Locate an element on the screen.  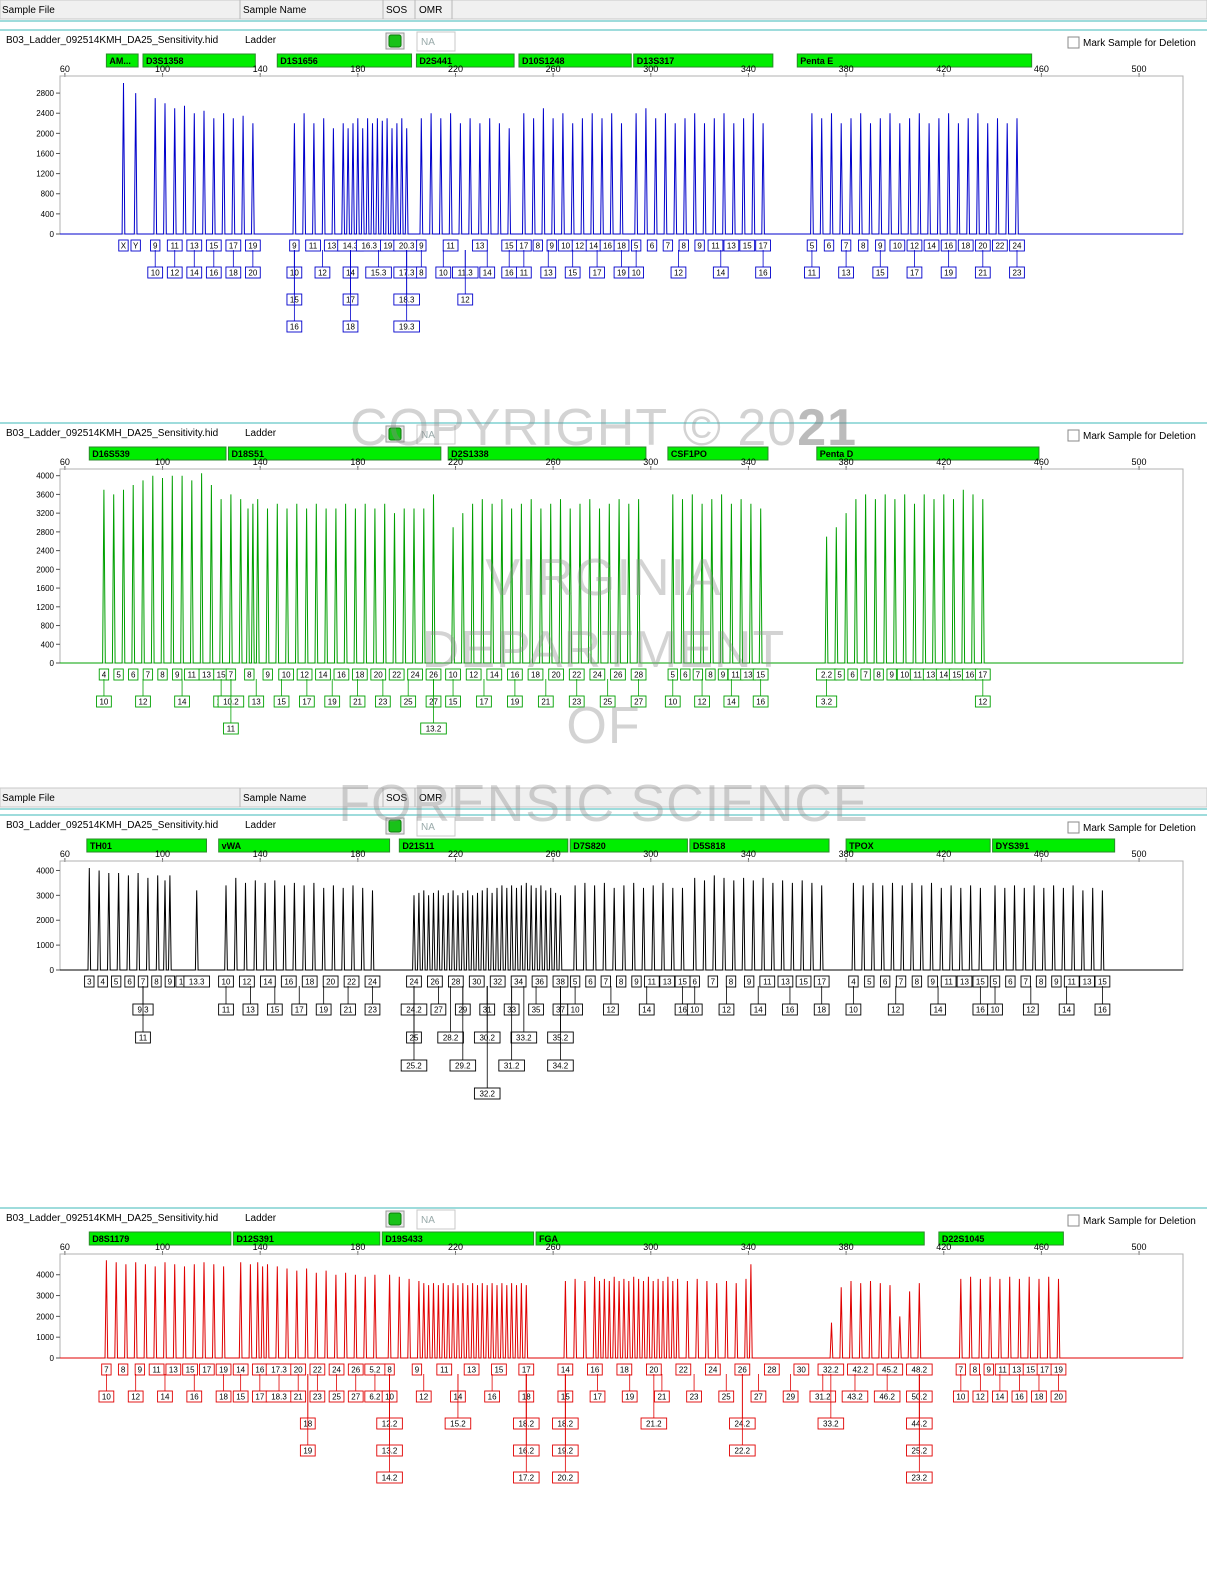
x-tick-label: 460 is located at coordinates (1041, 69).